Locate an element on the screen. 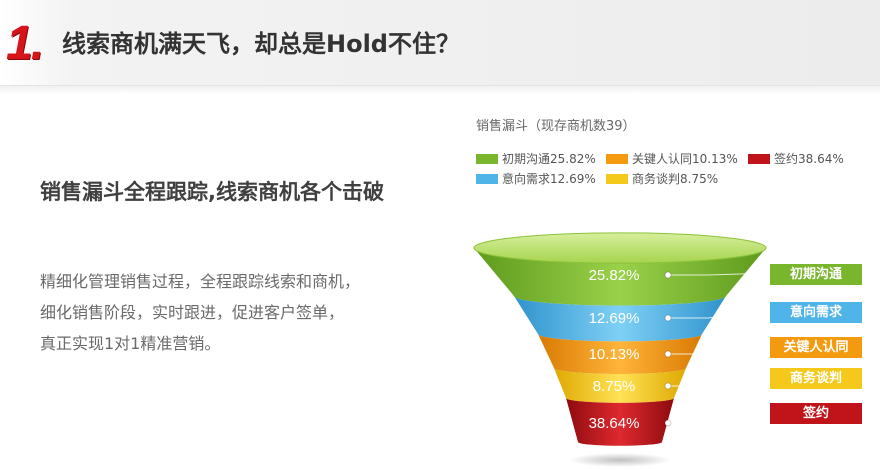 This screenshot has height=470, width=880. legend-label: 商务谈判8.75% is located at coordinates (675, 179).